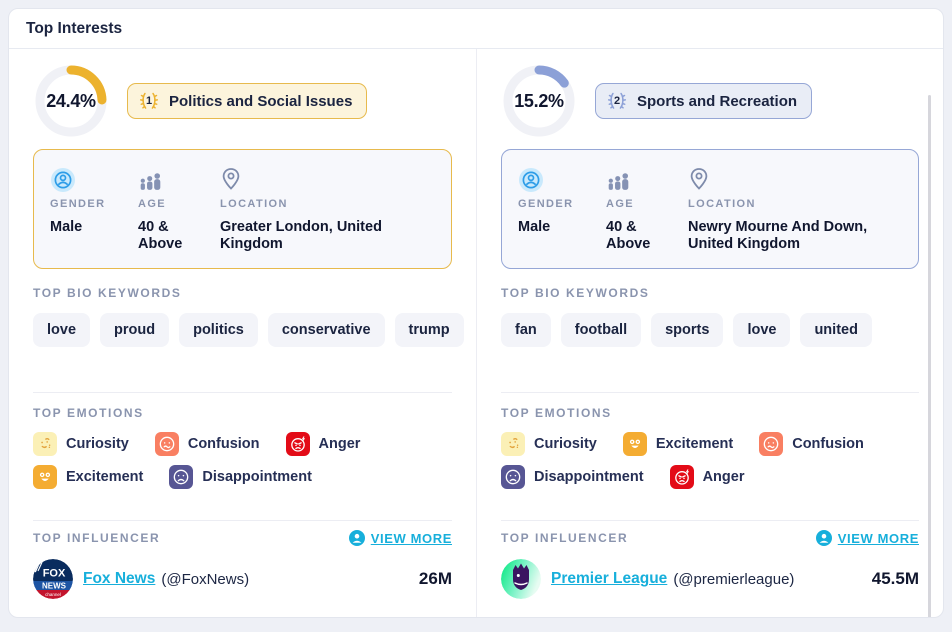 The image size is (952, 632). What do you see at coordinates (734, 579) in the screenshot?
I see `influencer-handle: (@premierleague)` at bounding box center [734, 579].